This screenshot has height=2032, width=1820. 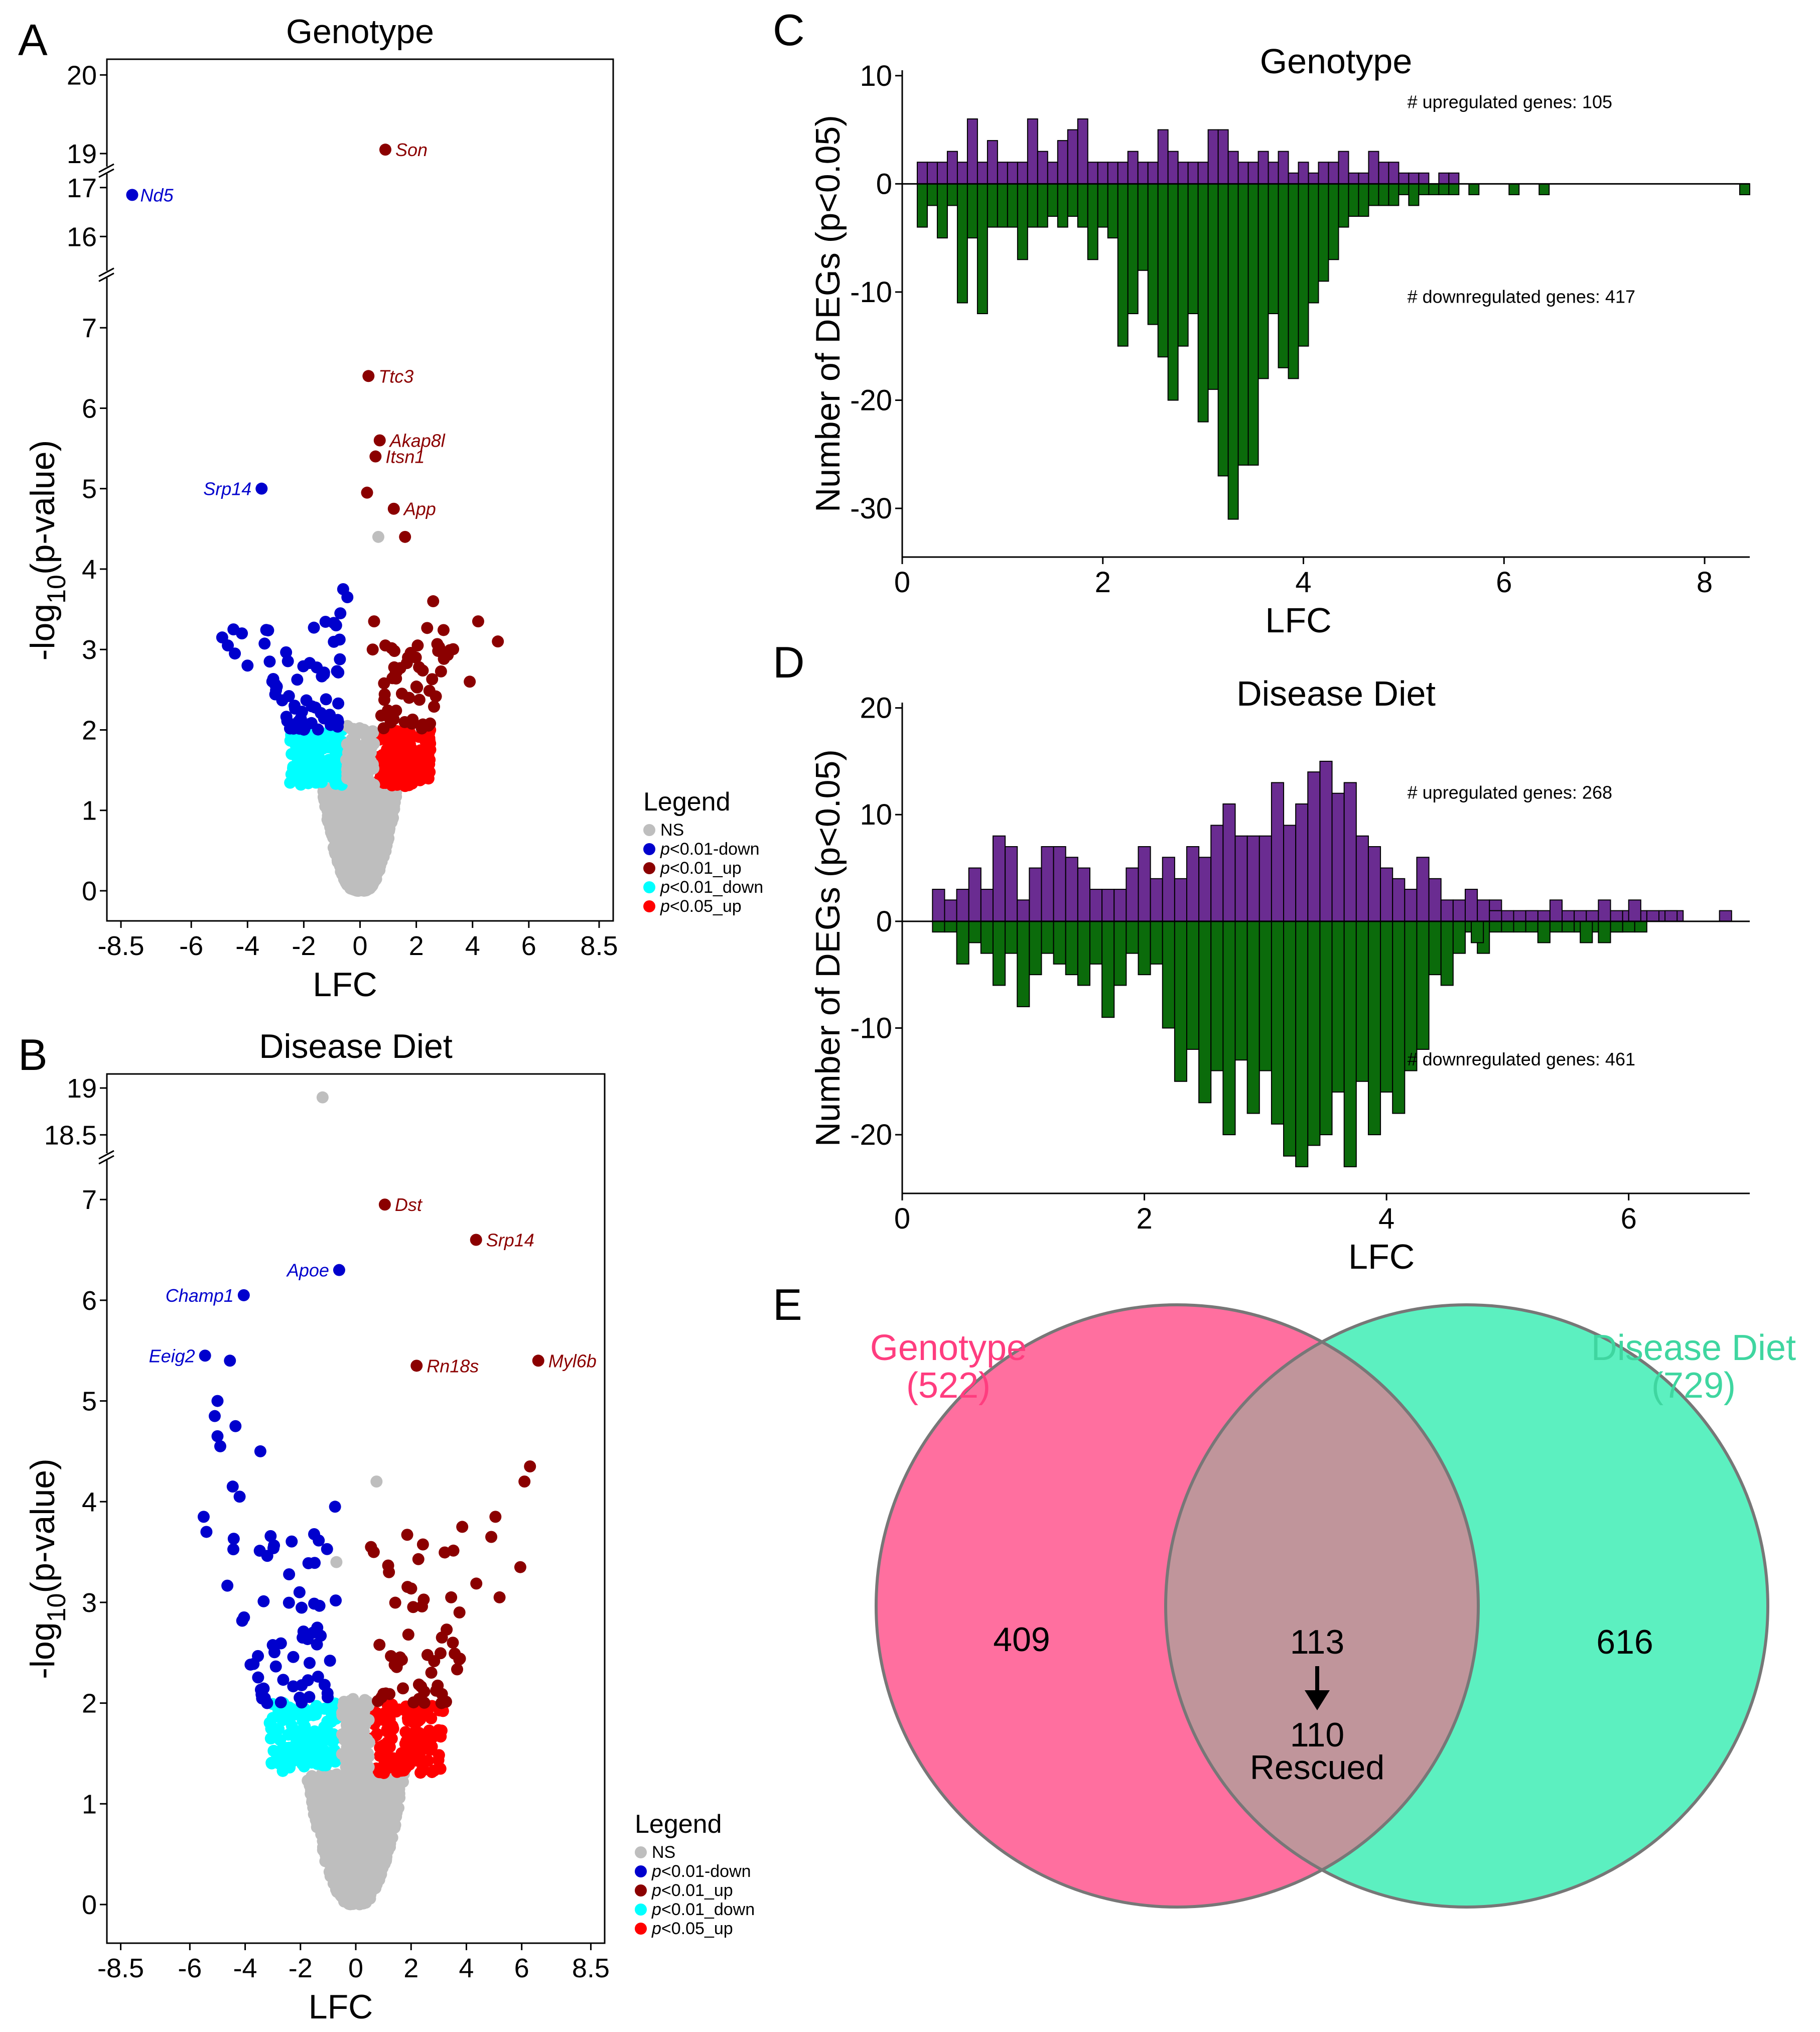 What do you see at coordinates (472, 946) in the screenshot?
I see `x-tick-label: 4` at bounding box center [472, 946].